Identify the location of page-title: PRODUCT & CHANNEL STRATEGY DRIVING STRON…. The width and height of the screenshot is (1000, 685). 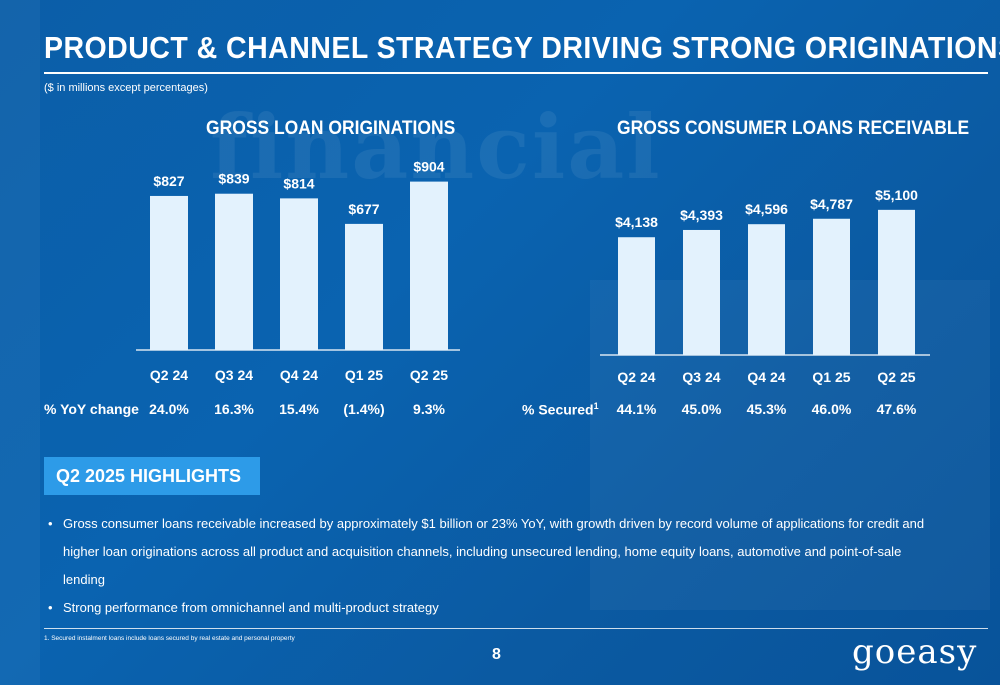
(522, 47).